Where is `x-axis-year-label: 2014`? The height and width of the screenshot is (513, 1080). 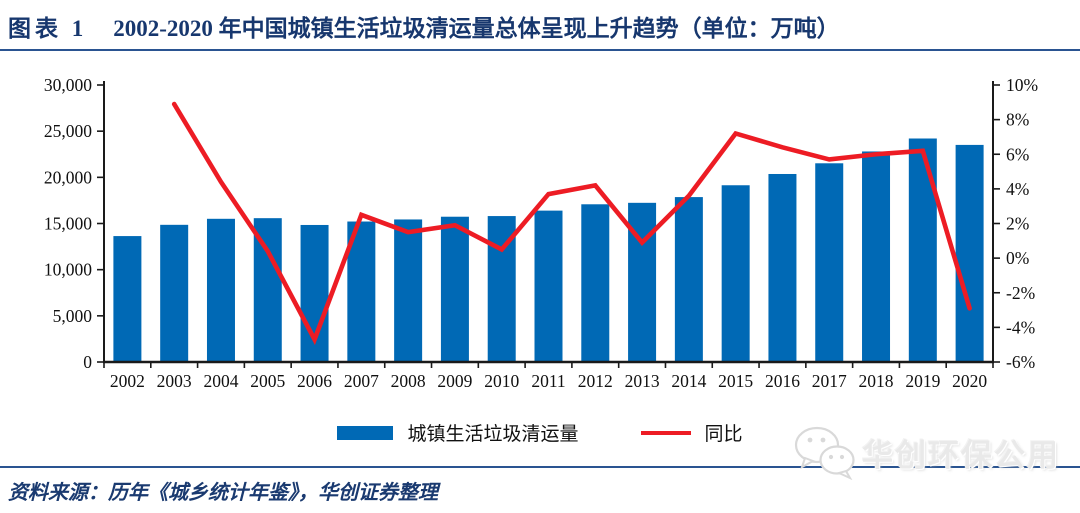
x-axis-year-label: 2014 is located at coordinates (688, 381).